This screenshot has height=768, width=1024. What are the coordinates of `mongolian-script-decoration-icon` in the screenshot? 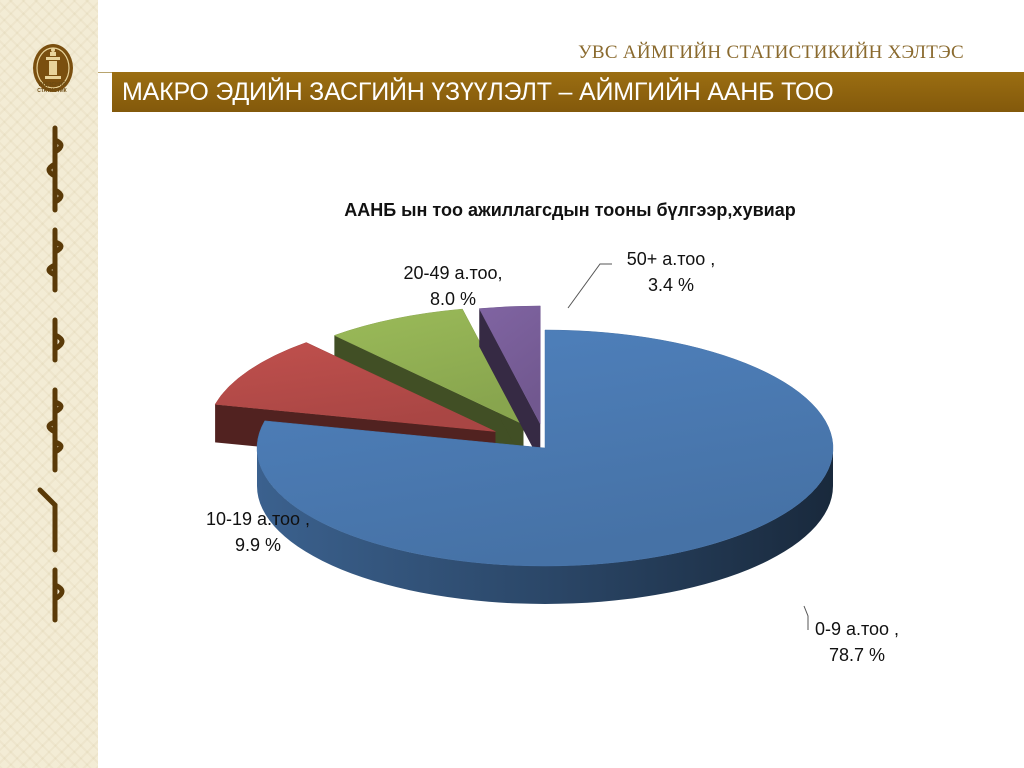 It's located at (51, 374).